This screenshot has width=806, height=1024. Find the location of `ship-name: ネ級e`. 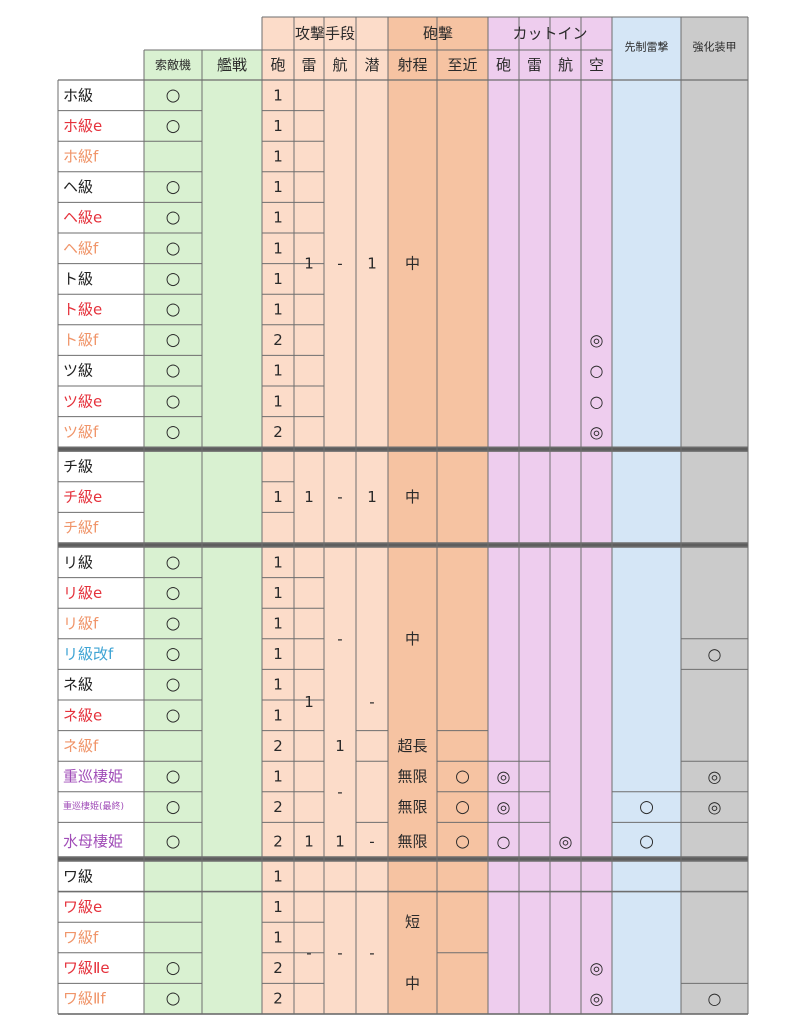

ship-name: ネ級e is located at coordinates (82, 715).